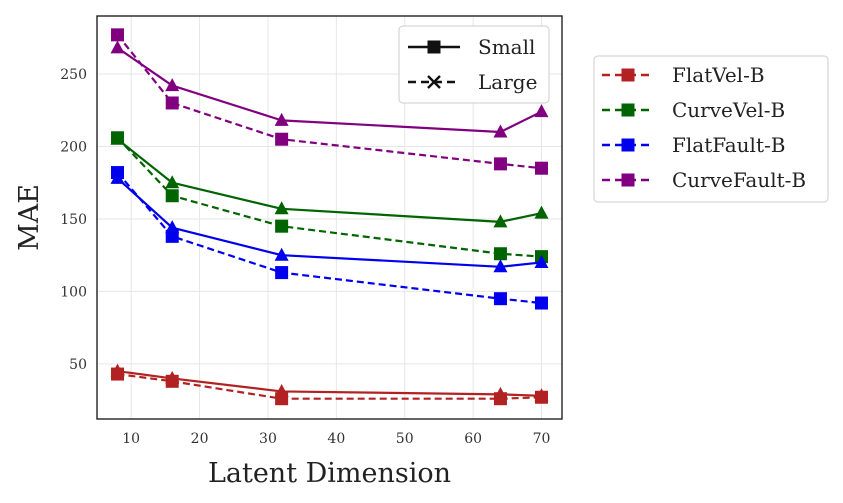 This screenshot has height=503, width=843. I want to click on legend-entry-curvefault-b: CurveFault-B, so click(704, 180).